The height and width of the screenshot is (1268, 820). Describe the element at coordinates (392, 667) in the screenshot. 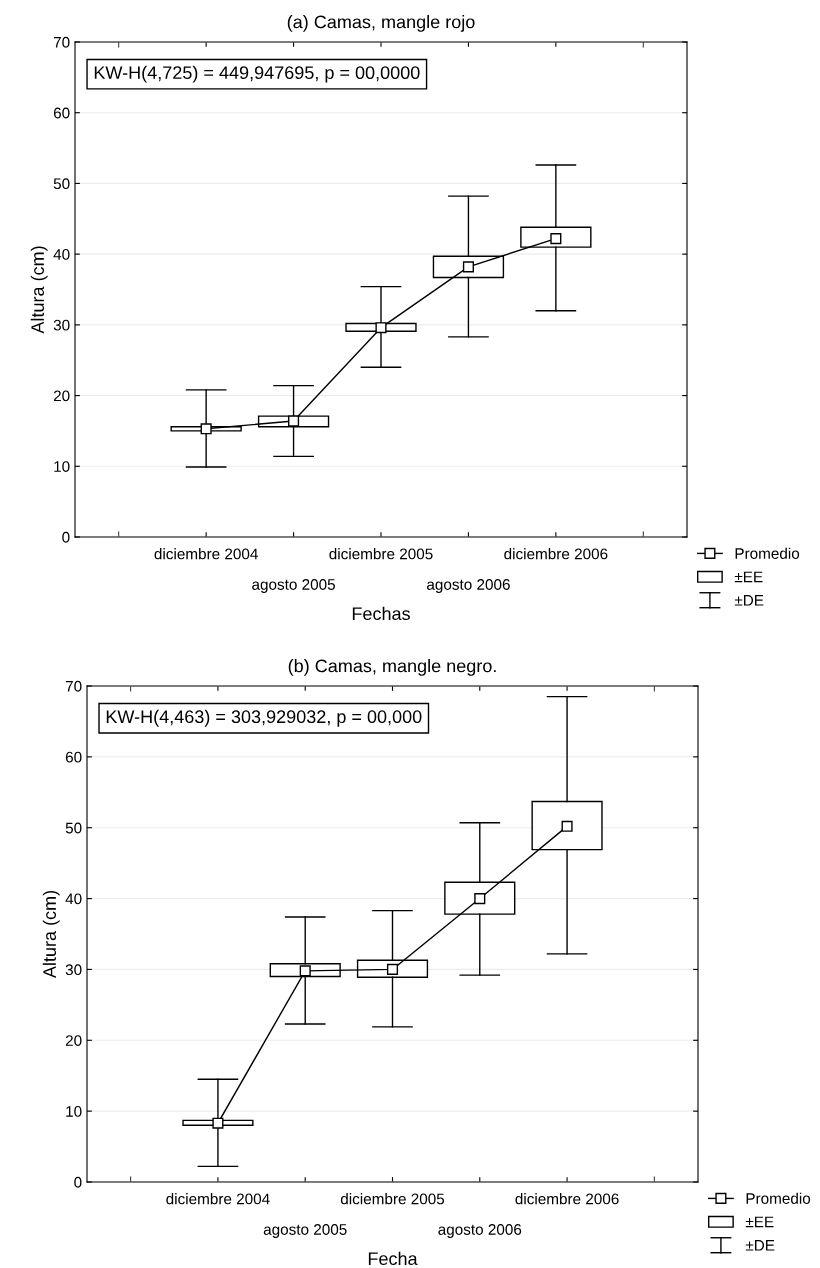

I see `chart-title: (b) Camas, mangle negro.` at that location.